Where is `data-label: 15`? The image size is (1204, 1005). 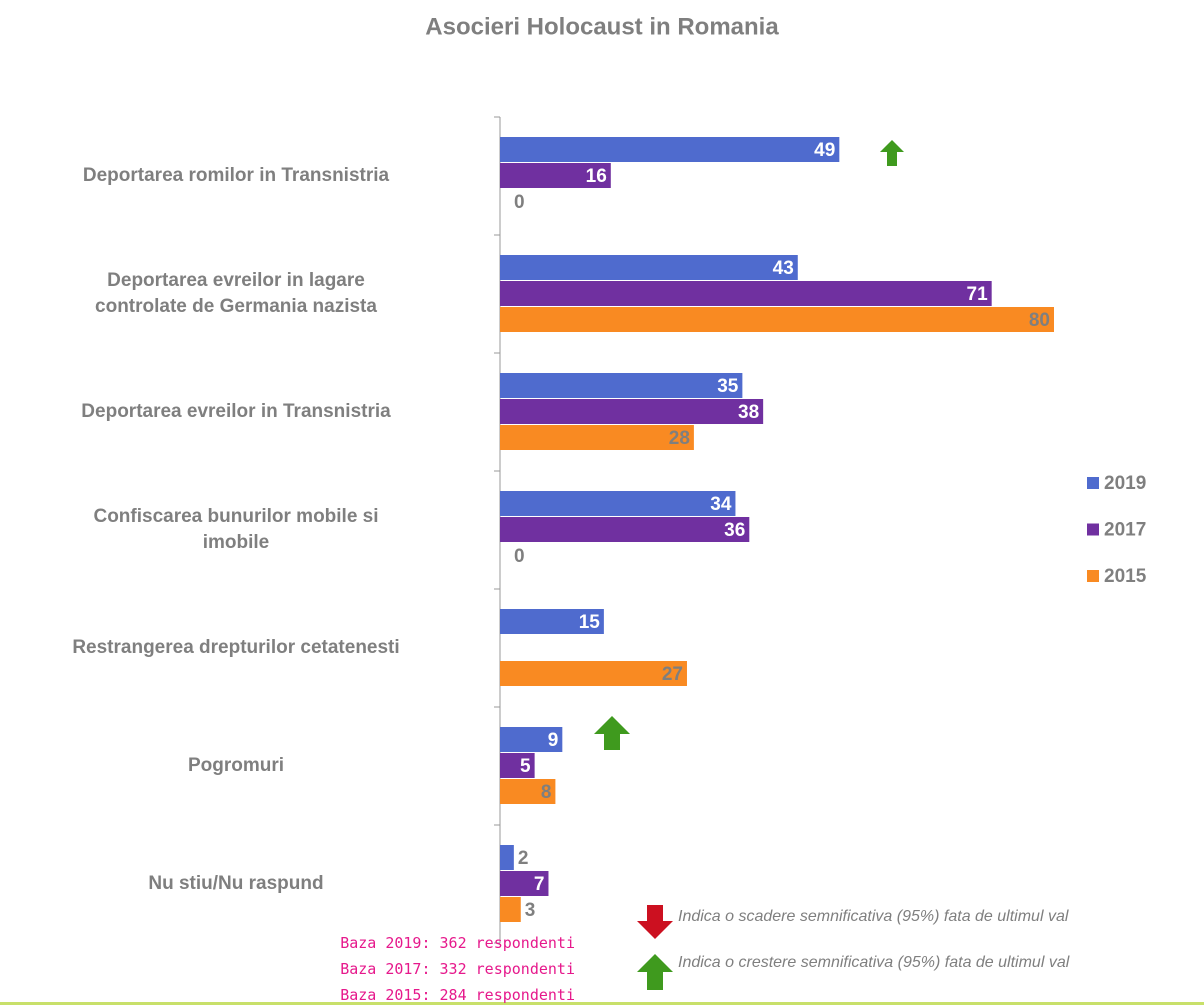 data-label: 15 is located at coordinates (590, 622).